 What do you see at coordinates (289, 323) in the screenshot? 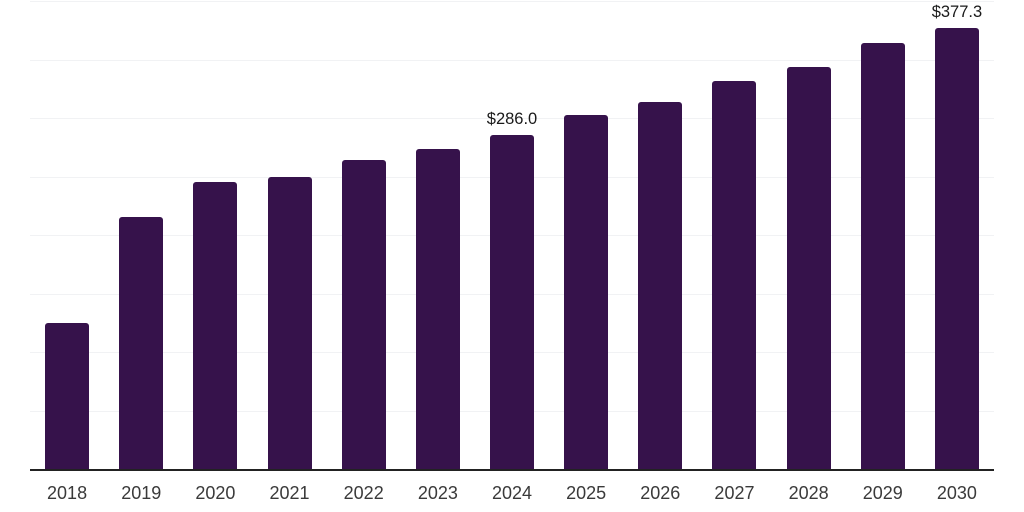
I see `bar-2021` at bounding box center [289, 323].